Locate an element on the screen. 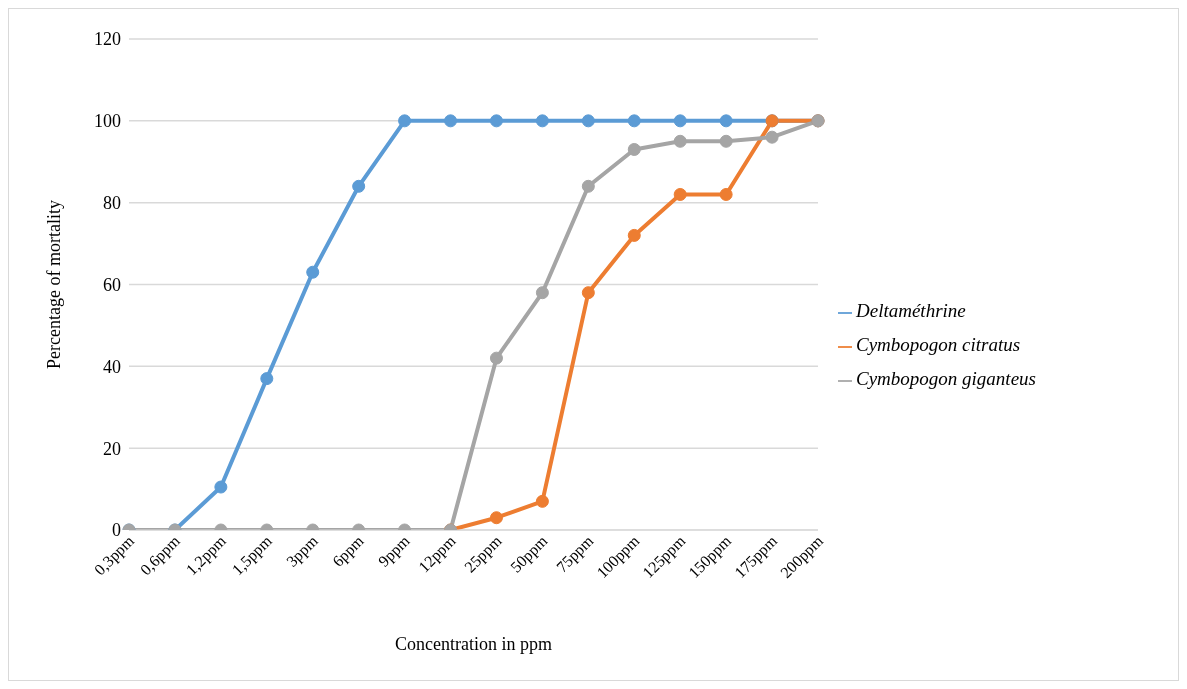  y-tick-label: 0 is located at coordinates (116, 530).